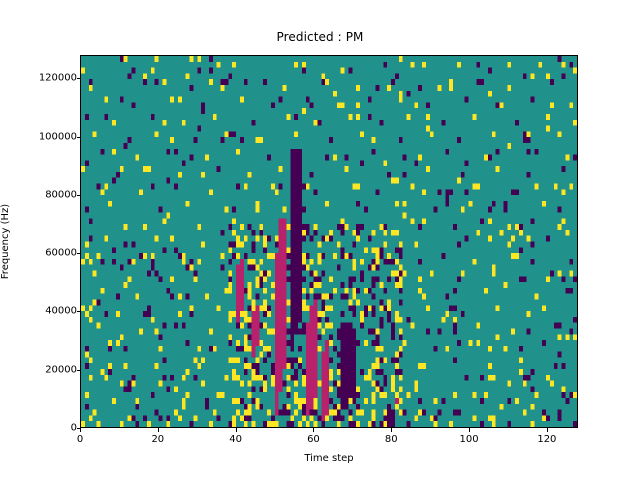 This screenshot has height=480, width=640. Describe the element at coordinates (391, 439) in the screenshot. I see `x-tick-label: 80` at that location.